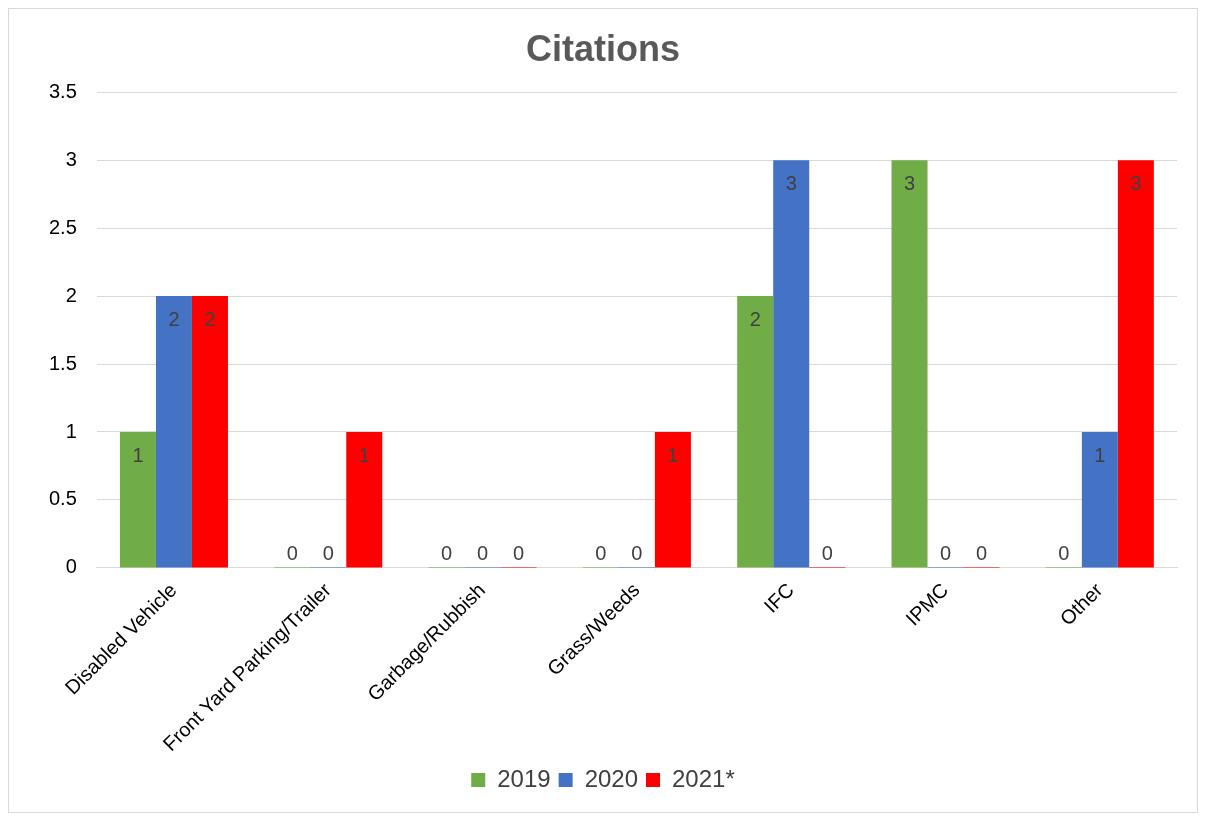 The height and width of the screenshot is (821, 1207). Describe the element at coordinates (703, 778) in the screenshot. I see `legend-label: 2021*` at that location.